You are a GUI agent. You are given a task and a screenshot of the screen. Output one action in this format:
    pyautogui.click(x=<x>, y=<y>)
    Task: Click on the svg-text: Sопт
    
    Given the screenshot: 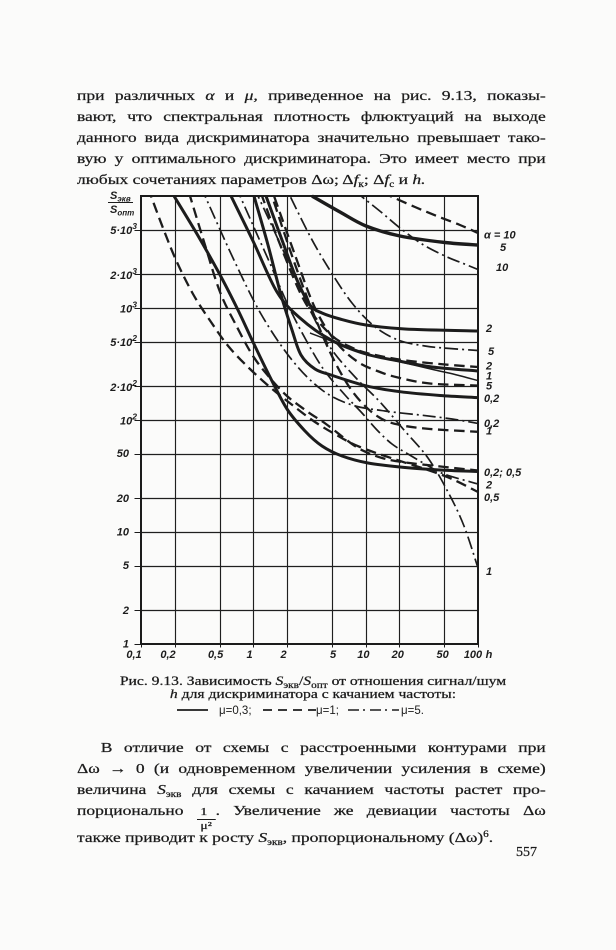 What is the action you would take?
    pyautogui.click(x=122, y=211)
    